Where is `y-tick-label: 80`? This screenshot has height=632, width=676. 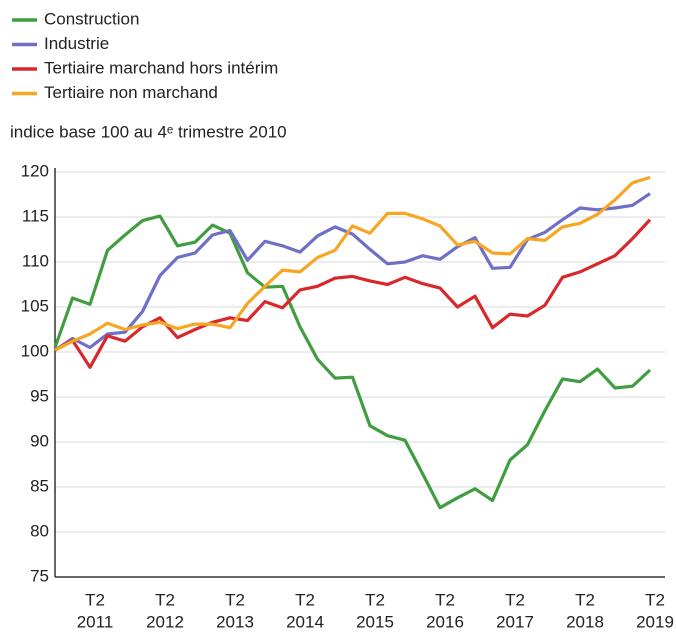
y-tick-label: 80 is located at coordinates (39, 530).